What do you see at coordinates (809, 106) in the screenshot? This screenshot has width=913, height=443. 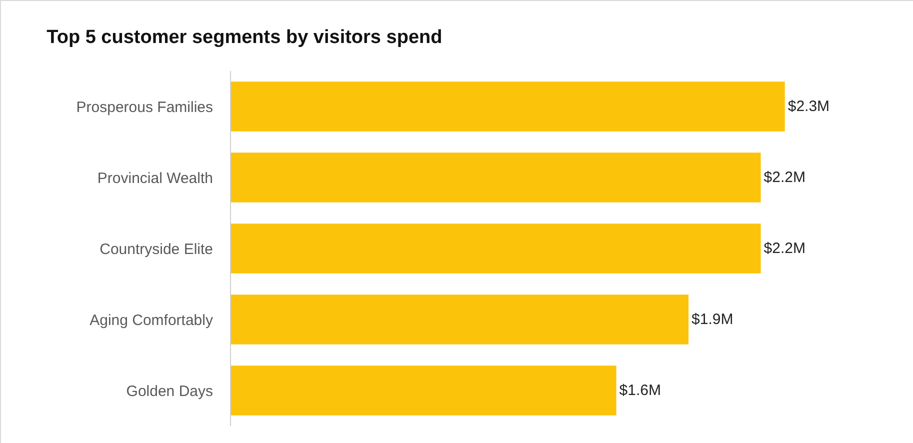 I see `data-label: $2.3M` at bounding box center [809, 106].